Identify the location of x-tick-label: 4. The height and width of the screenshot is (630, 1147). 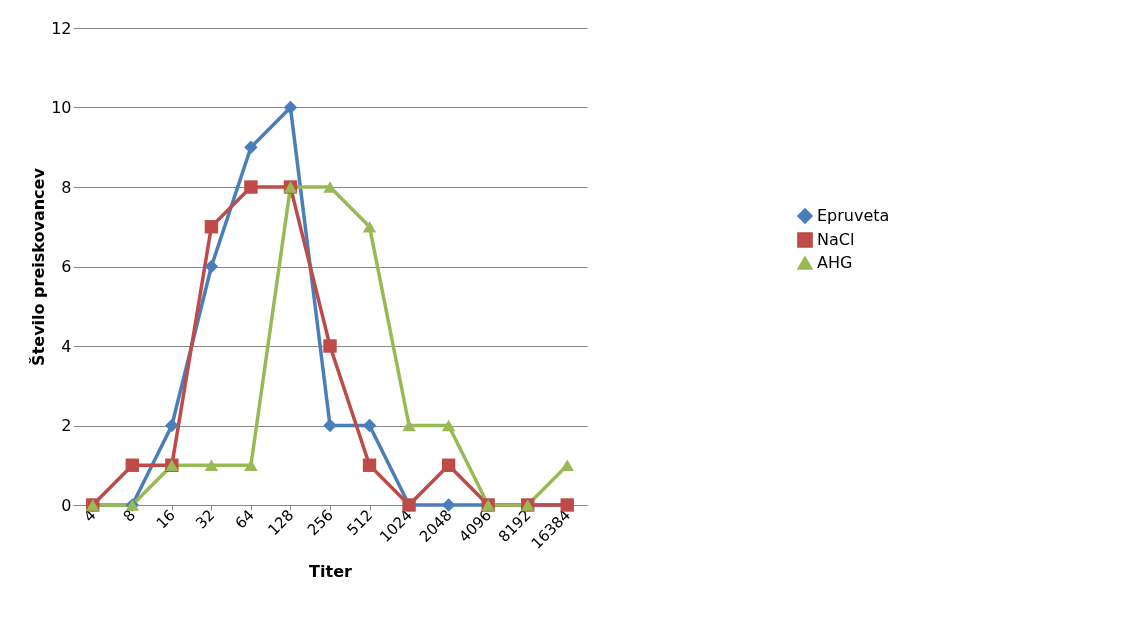
(90, 516).